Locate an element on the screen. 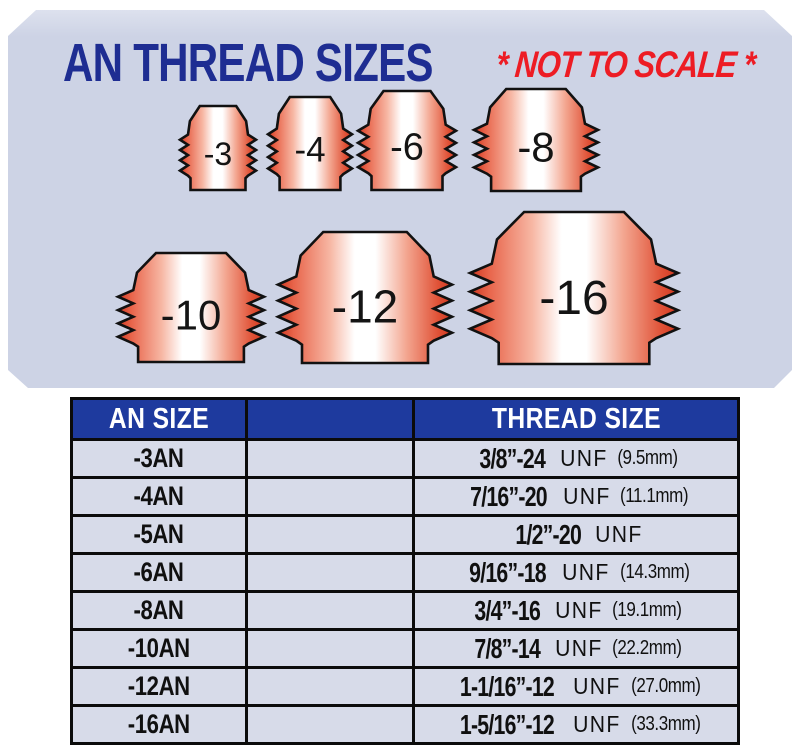 This screenshot has width=800, height=756. table-row: -6AN 9/16”-18 UNF (14.3mm) is located at coordinates (405, 572).